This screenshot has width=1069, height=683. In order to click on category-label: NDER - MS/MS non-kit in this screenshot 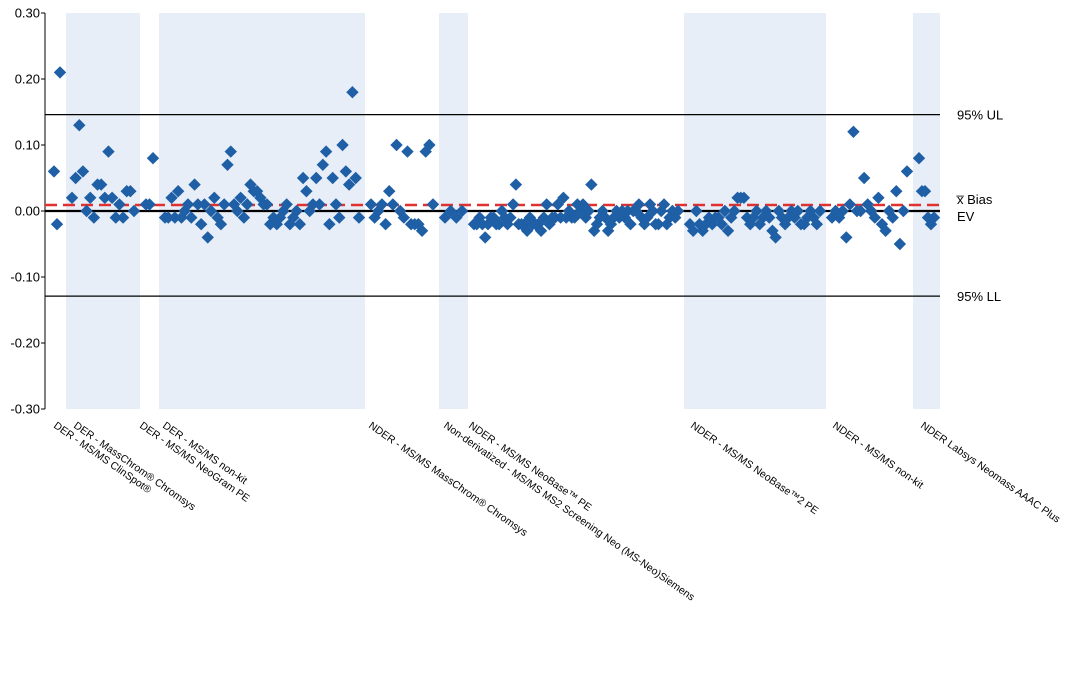, I will do `click(877, 456)`.